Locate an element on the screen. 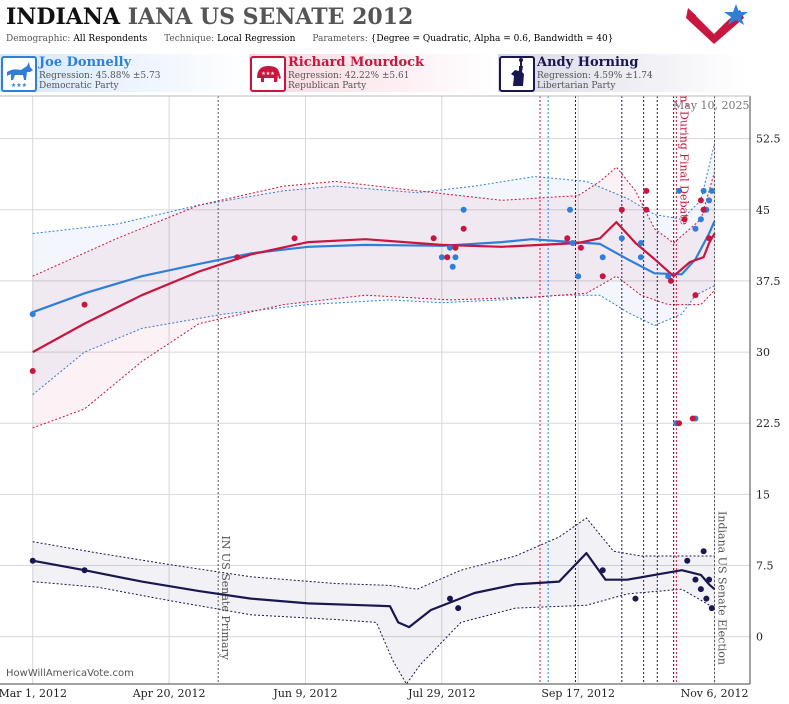  candidate-party: Democratic Party is located at coordinates (79, 86).